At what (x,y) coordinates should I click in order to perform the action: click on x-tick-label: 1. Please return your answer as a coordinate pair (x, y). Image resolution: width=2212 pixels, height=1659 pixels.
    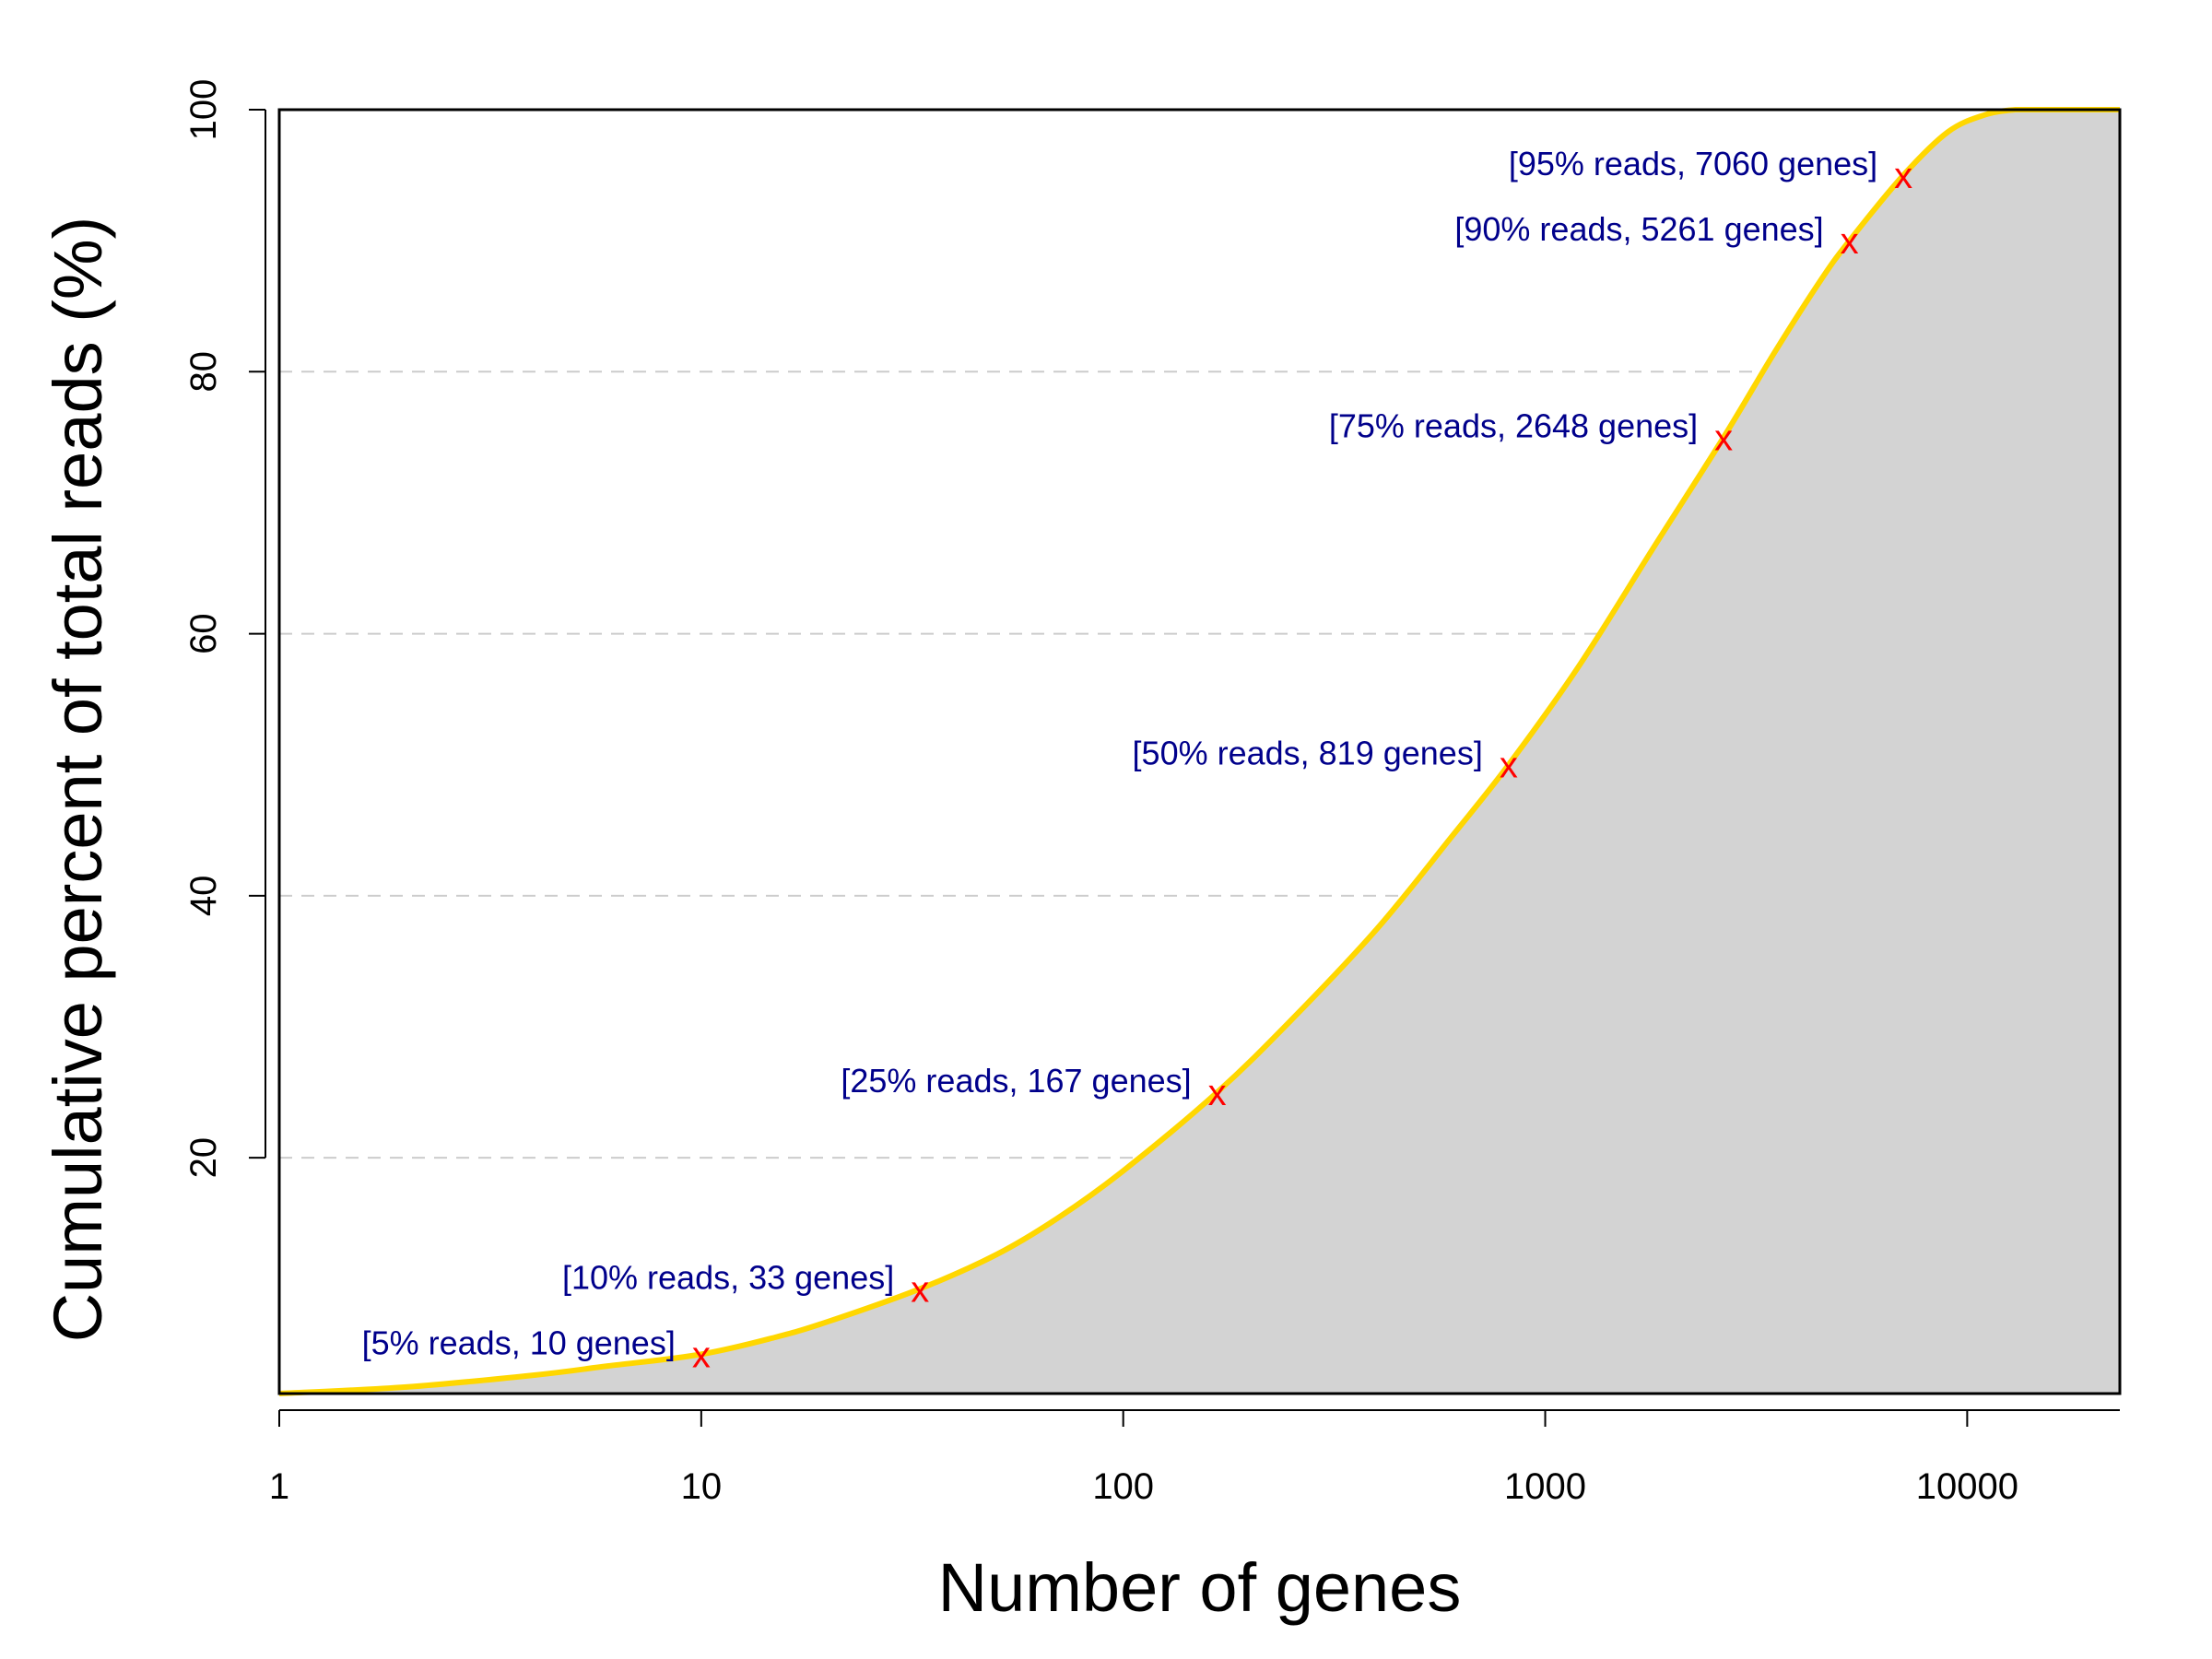
    Looking at the image, I should click on (279, 1486).